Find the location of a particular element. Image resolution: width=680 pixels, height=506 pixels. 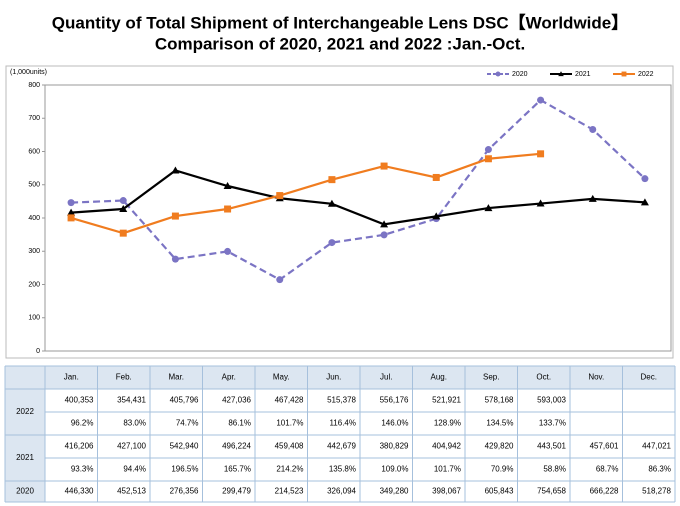

table-cell: 405,796 is located at coordinates (184, 400).